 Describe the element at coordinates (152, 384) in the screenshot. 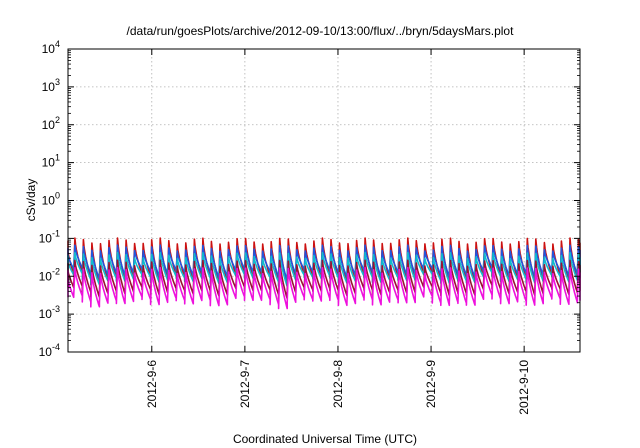

I see `x-tick-label: 2012-9-6` at that location.